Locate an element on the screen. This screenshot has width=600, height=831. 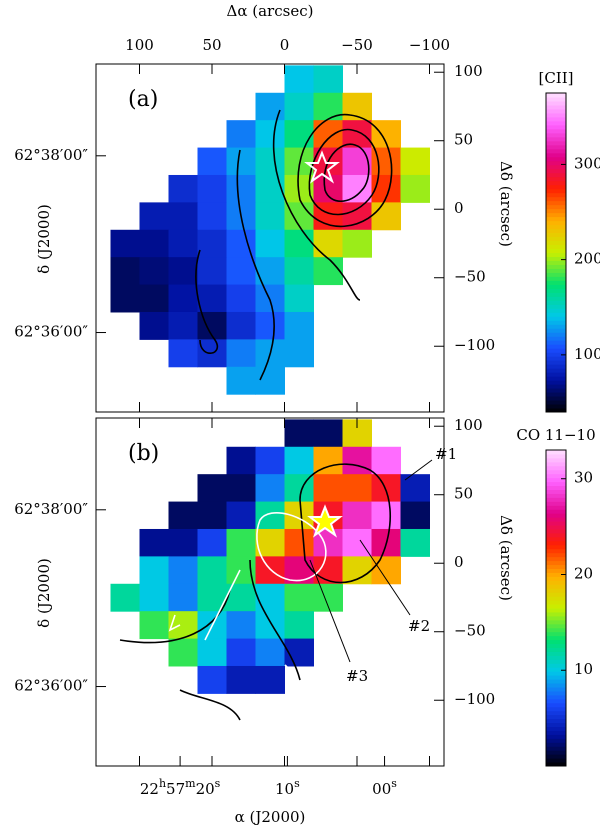
ra-tick-part: 57 is located at coordinates (175, 789).